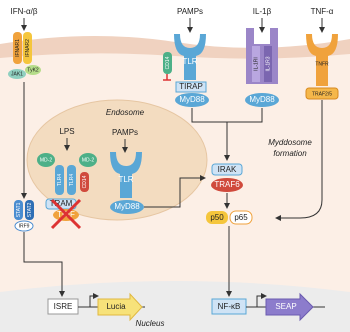  I want to click on label: p65, so click(241, 217).